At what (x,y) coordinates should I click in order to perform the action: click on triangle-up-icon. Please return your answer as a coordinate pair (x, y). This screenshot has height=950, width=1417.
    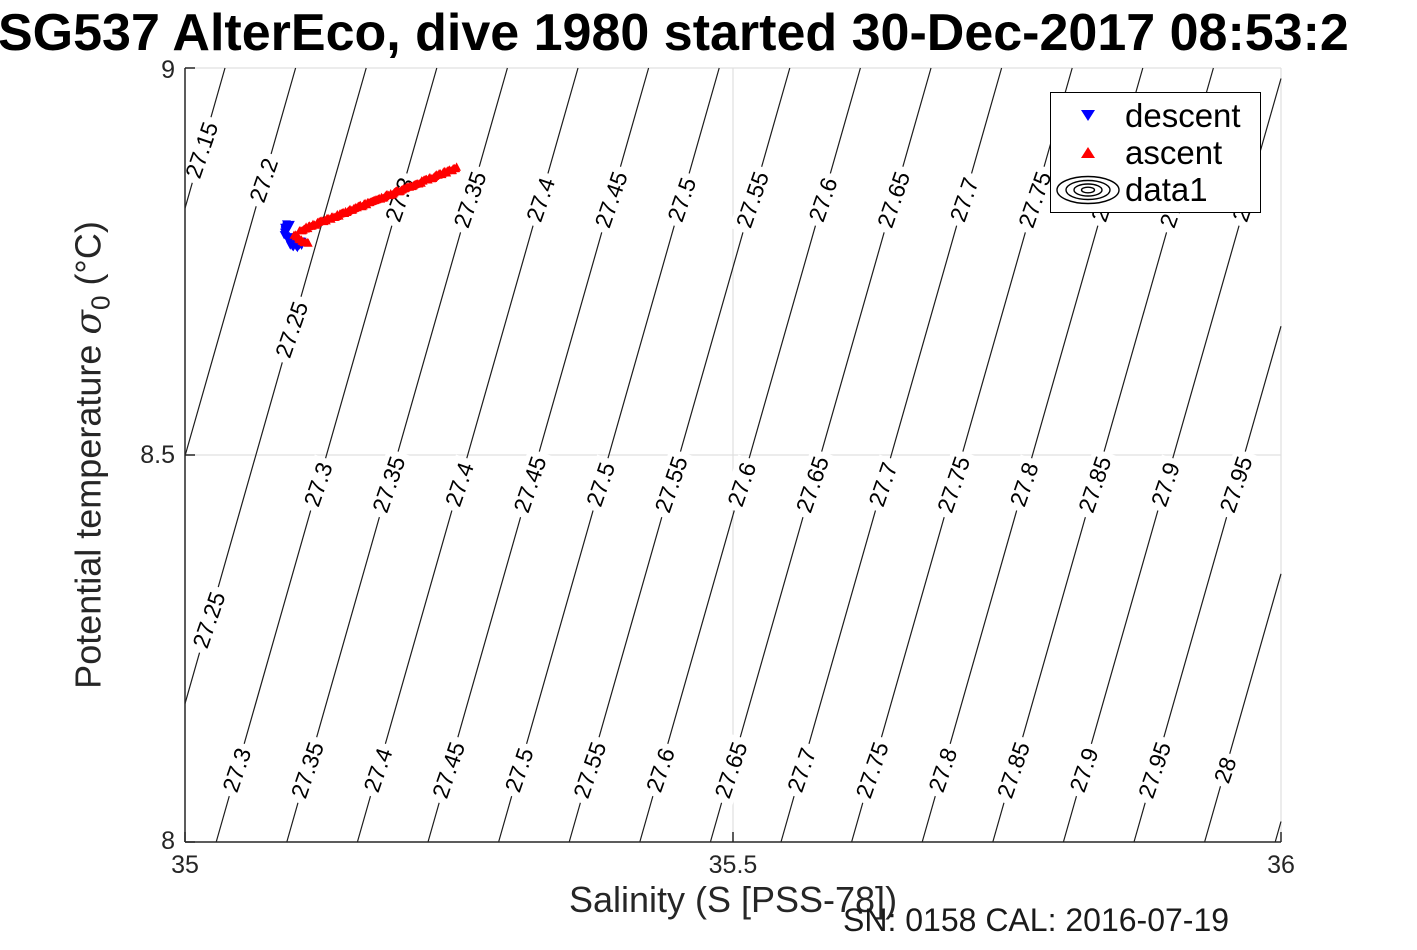
    Looking at the image, I should click on (1088, 152).